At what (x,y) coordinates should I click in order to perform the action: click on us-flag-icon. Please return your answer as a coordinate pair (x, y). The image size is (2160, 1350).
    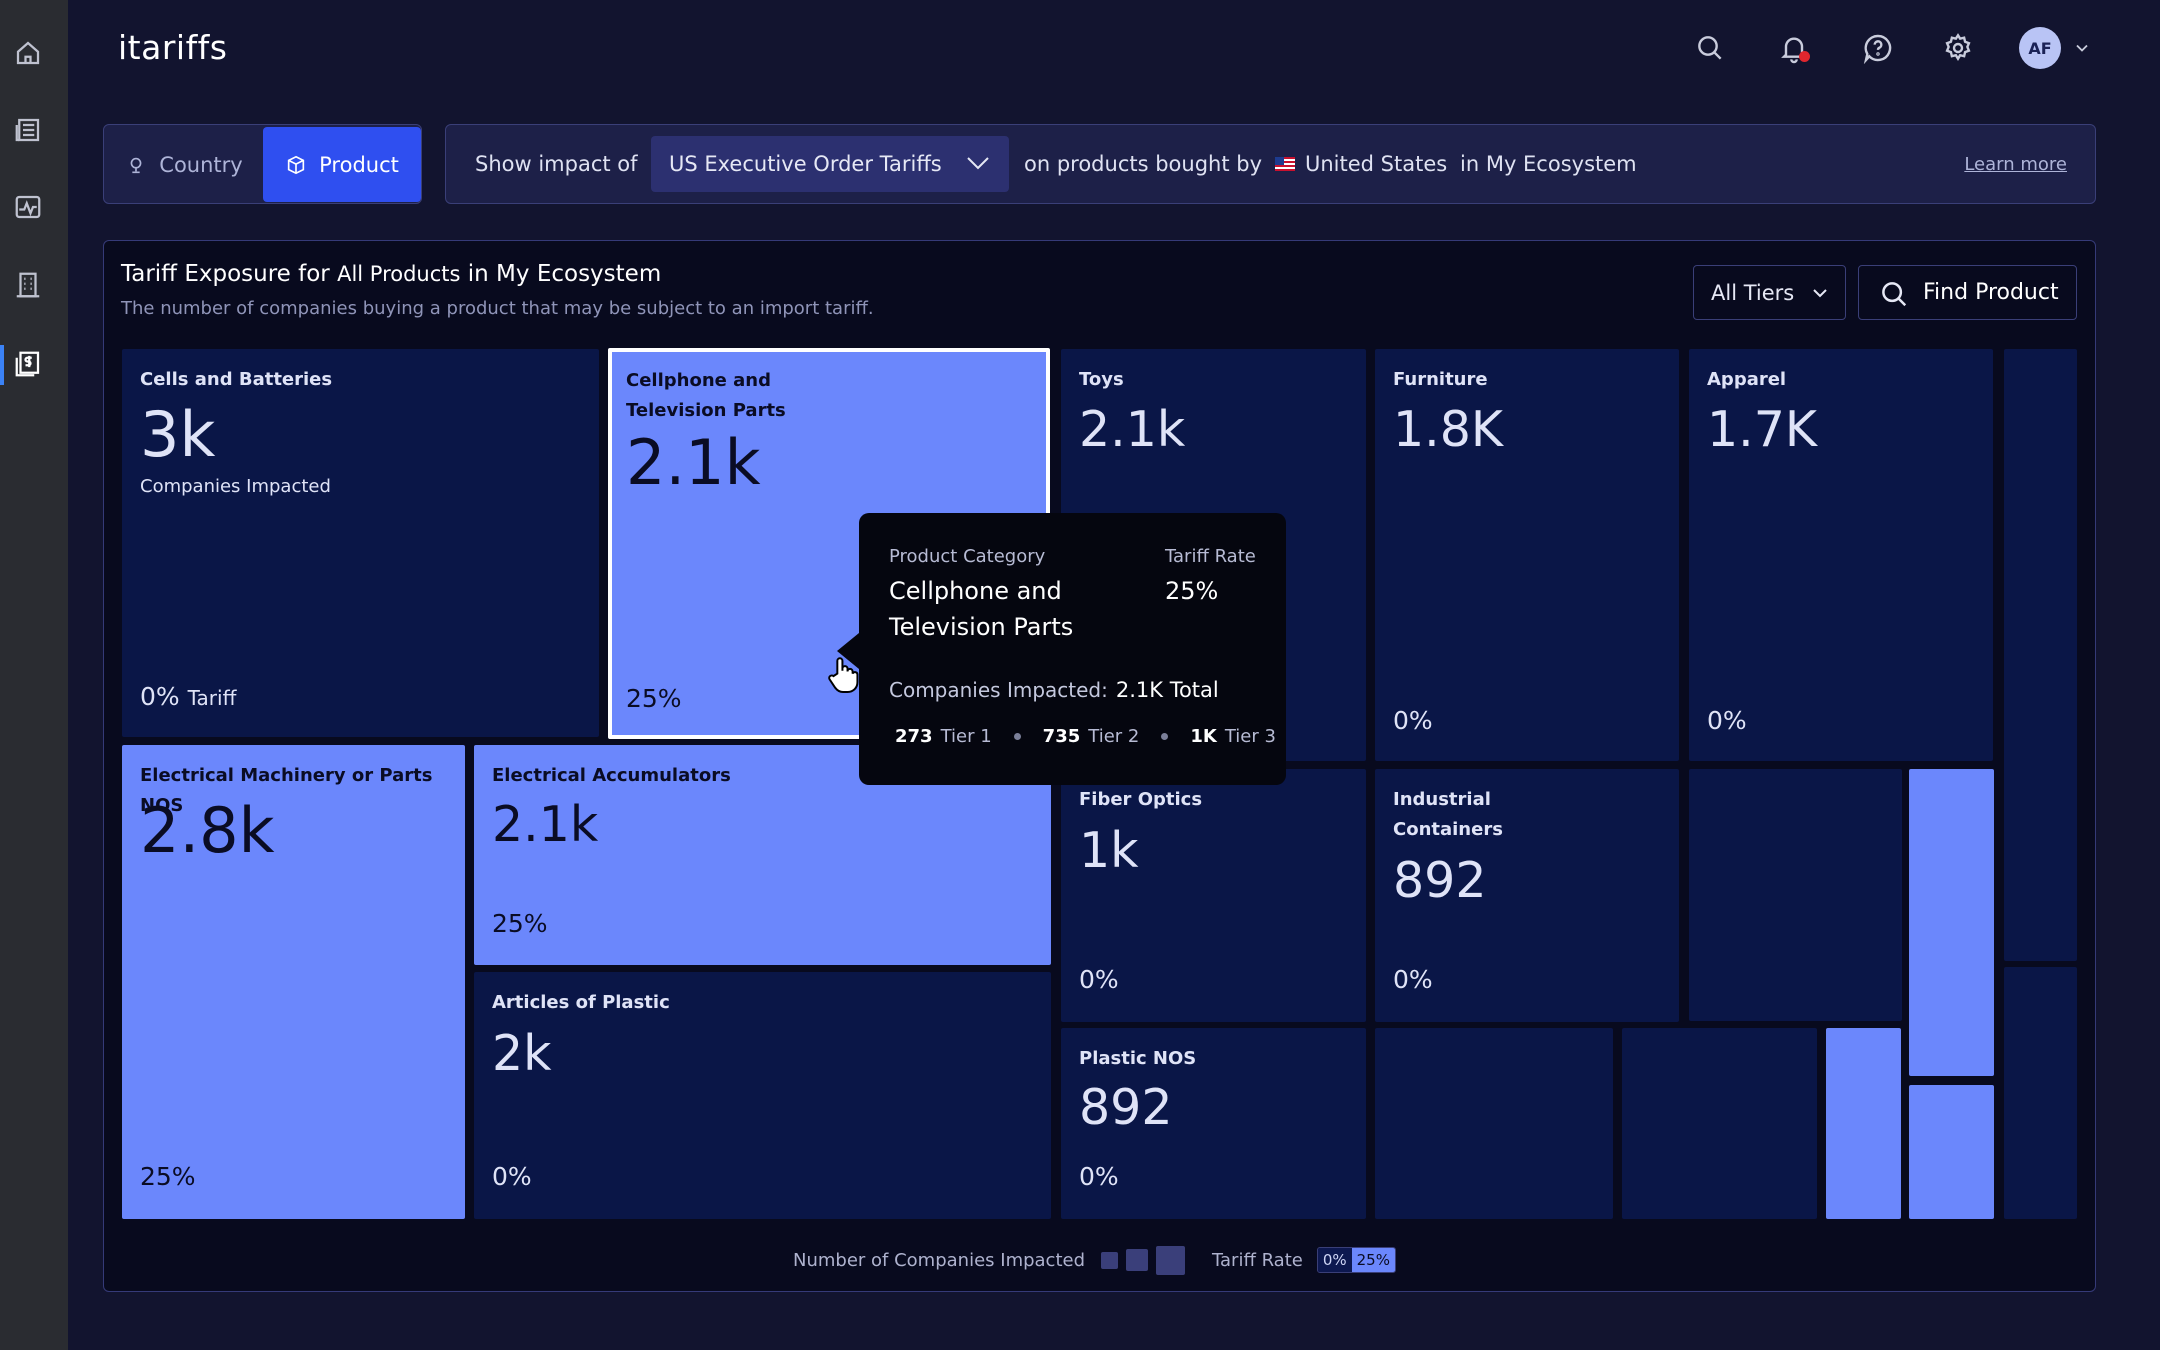
    Looking at the image, I should click on (1285, 164).